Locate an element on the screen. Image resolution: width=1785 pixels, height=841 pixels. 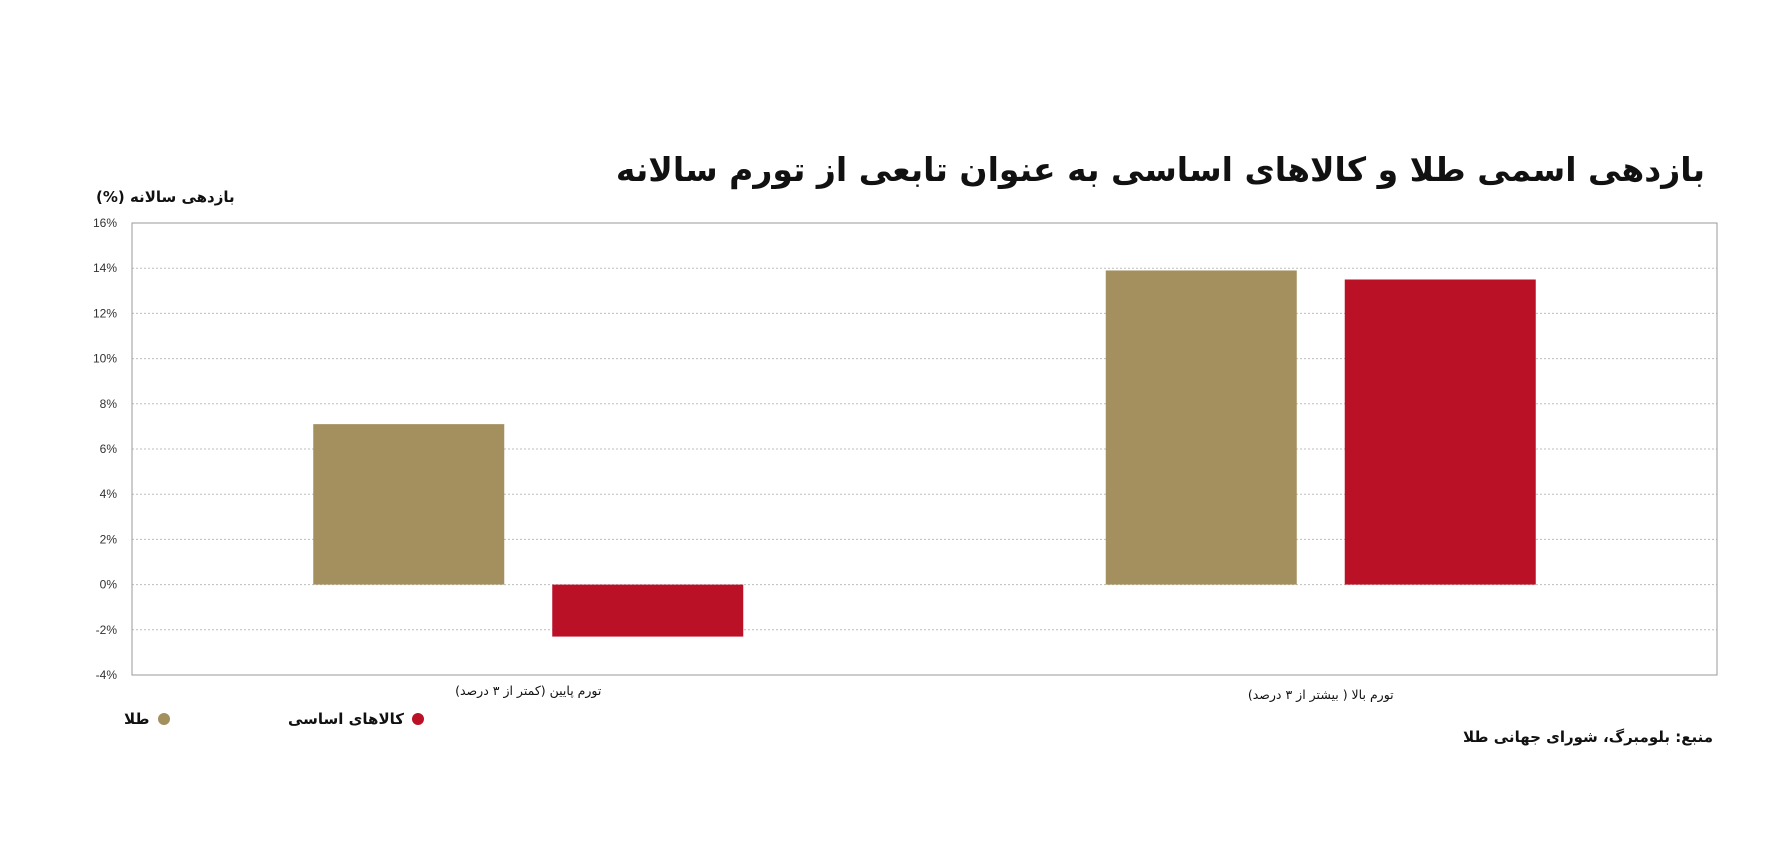
category-label-0: تورم پایین (کمتر از ۳ درصد) is located at coordinates (528, 691).